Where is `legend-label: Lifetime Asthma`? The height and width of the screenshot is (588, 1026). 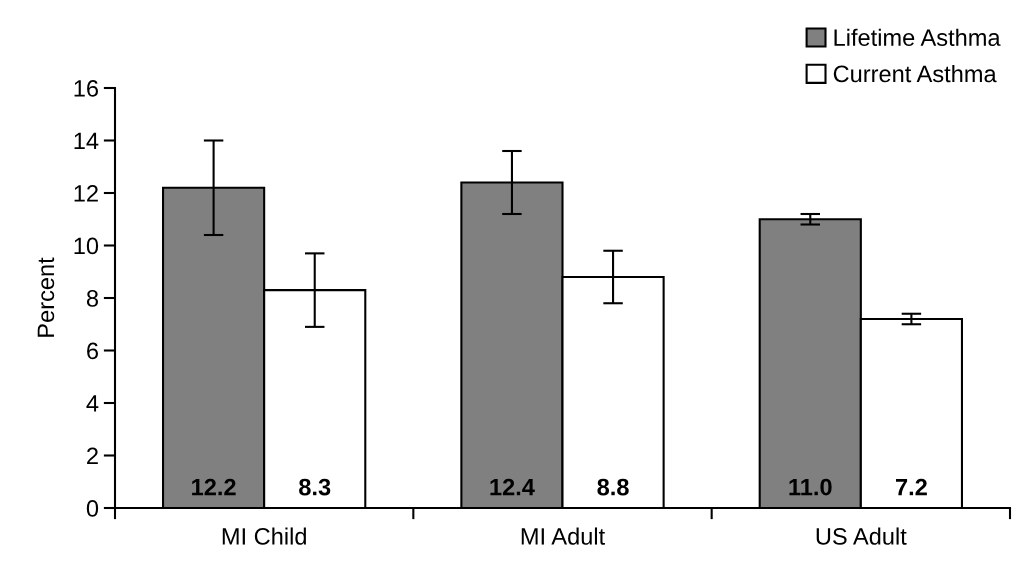
legend-label: Lifetime Asthma is located at coordinates (917, 37).